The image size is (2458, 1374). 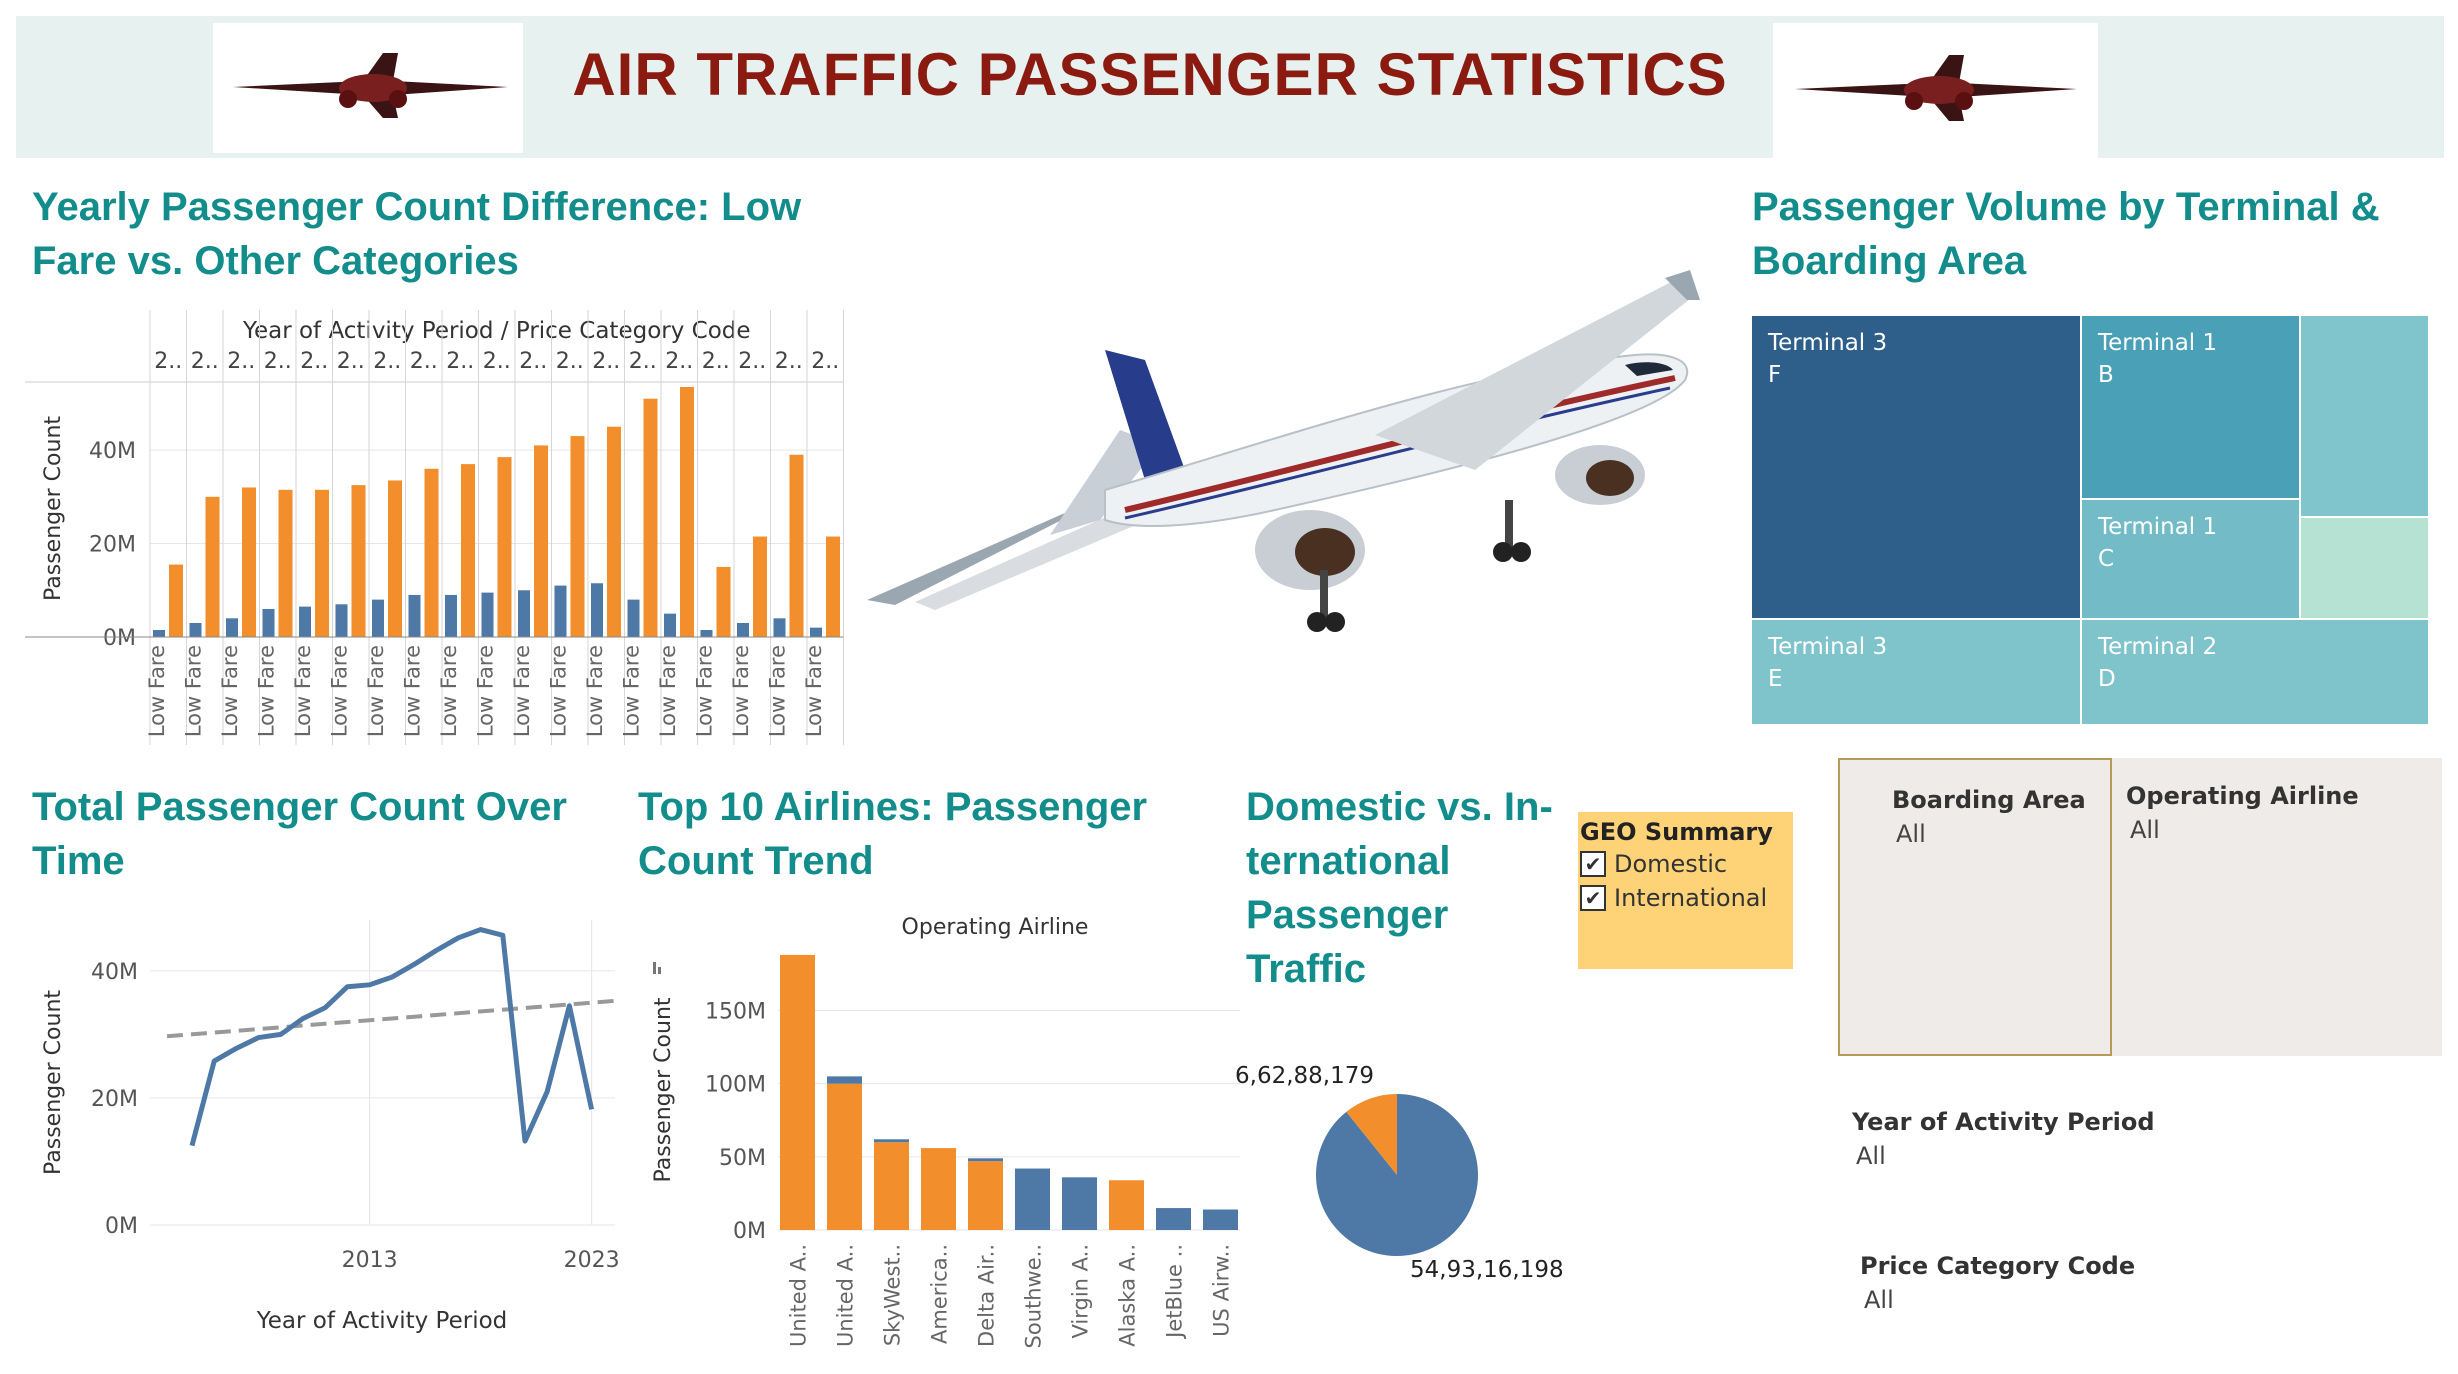 What do you see at coordinates (2145, 830) in the screenshot?
I see `operating-airline-value: All` at bounding box center [2145, 830].